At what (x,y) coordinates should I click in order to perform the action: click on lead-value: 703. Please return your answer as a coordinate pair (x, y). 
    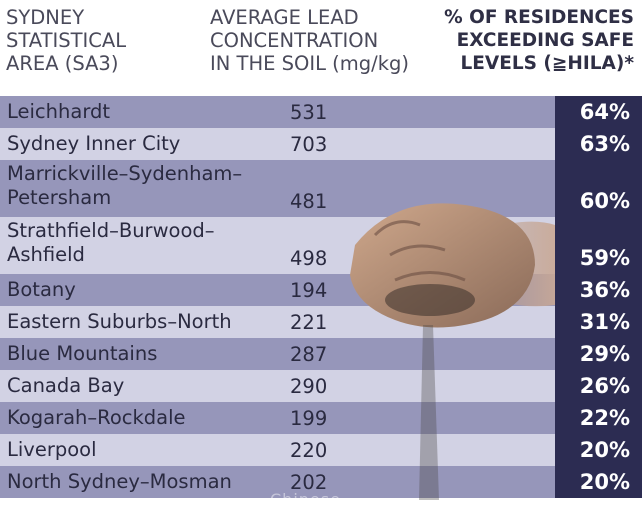
    Looking at the image, I should click on (309, 144).